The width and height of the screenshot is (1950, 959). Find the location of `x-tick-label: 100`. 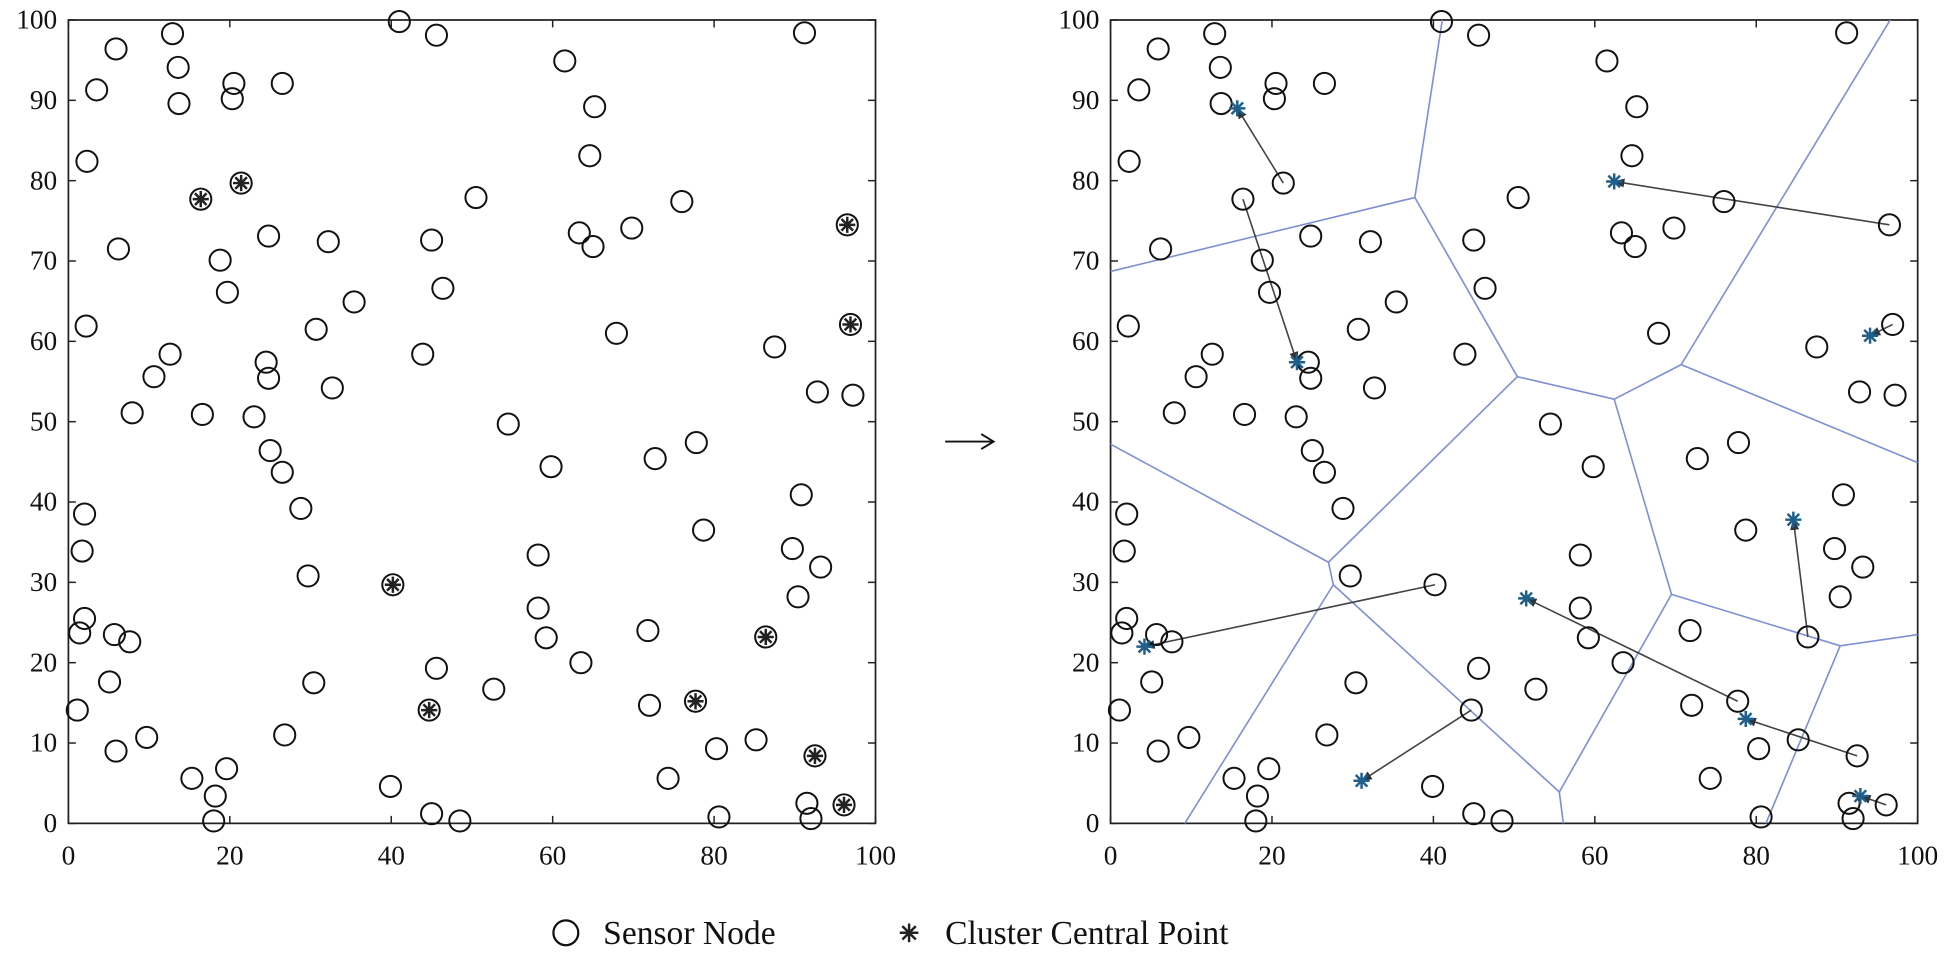

x-tick-label: 100 is located at coordinates (1917, 855).